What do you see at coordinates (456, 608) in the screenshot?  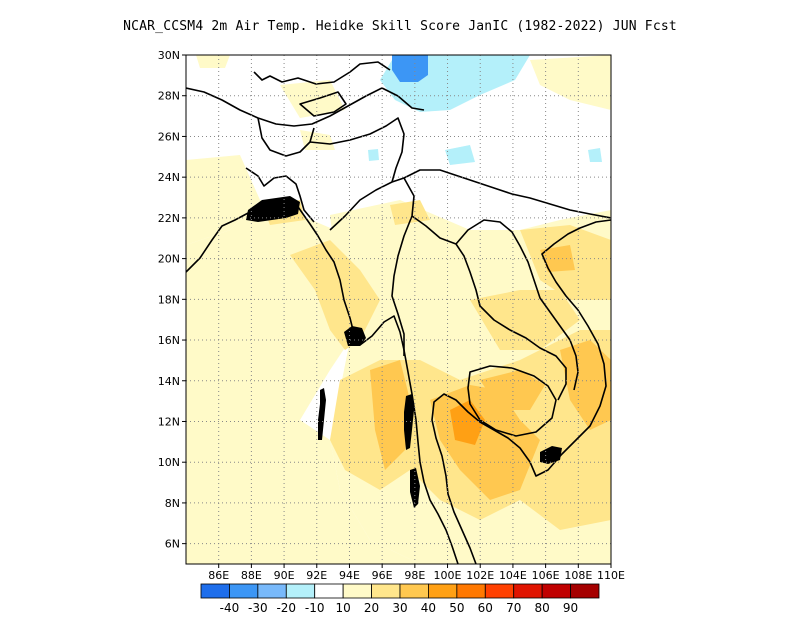 I see `colorbar-label: 50` at bounding box center [456, 608].